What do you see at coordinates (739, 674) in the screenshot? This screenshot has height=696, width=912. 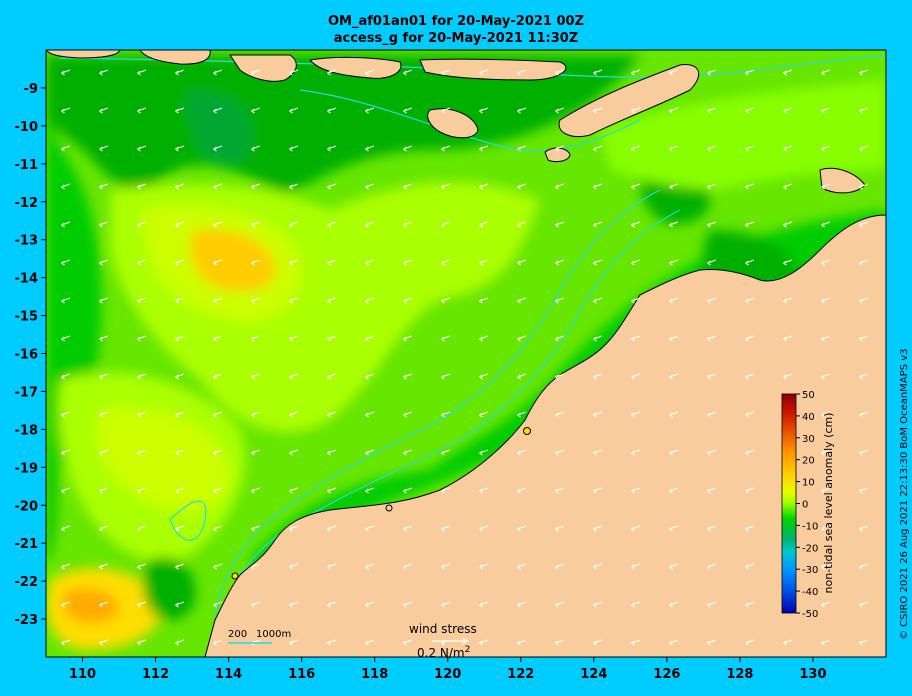 I see `lon-tick-label: 128` at bounding box center [739, 674].